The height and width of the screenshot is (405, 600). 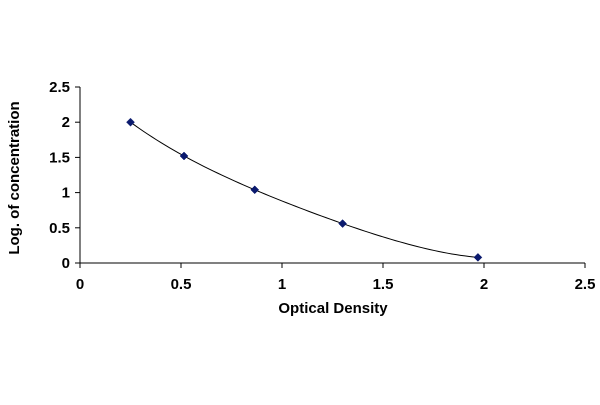 I want to click on y-tick-label: 0, so click(x=66, y=263).